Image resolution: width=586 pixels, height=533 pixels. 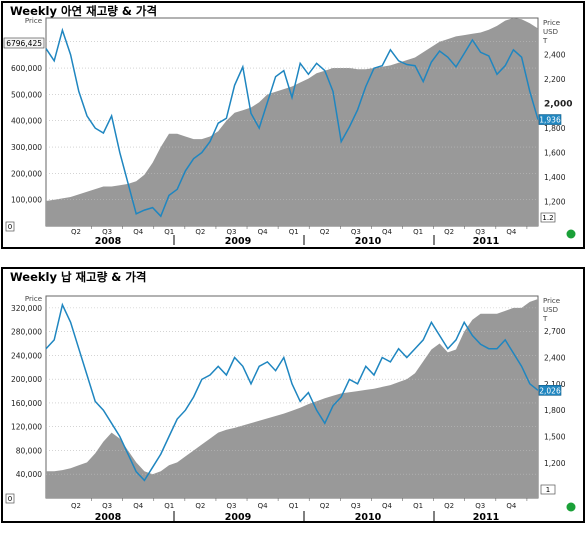 I want to click on lead-year-label: 2009, so click(x=238, y=517).